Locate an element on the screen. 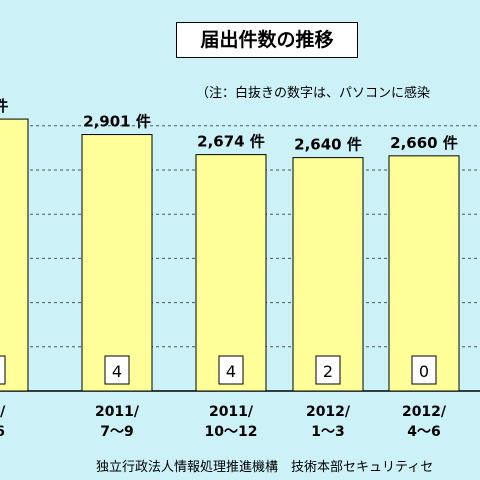  chart-source: 独立行政法人情報処理推進機構 技術本部セキュリティセ is located at coordinates (265, 467).